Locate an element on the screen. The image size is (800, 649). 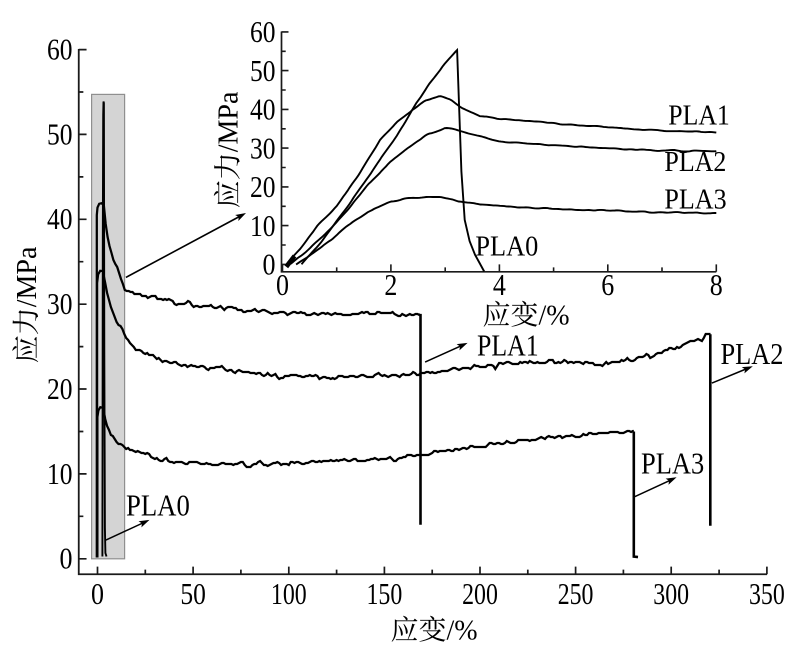
svg-text: 150 is located at coordinates (385, 593).